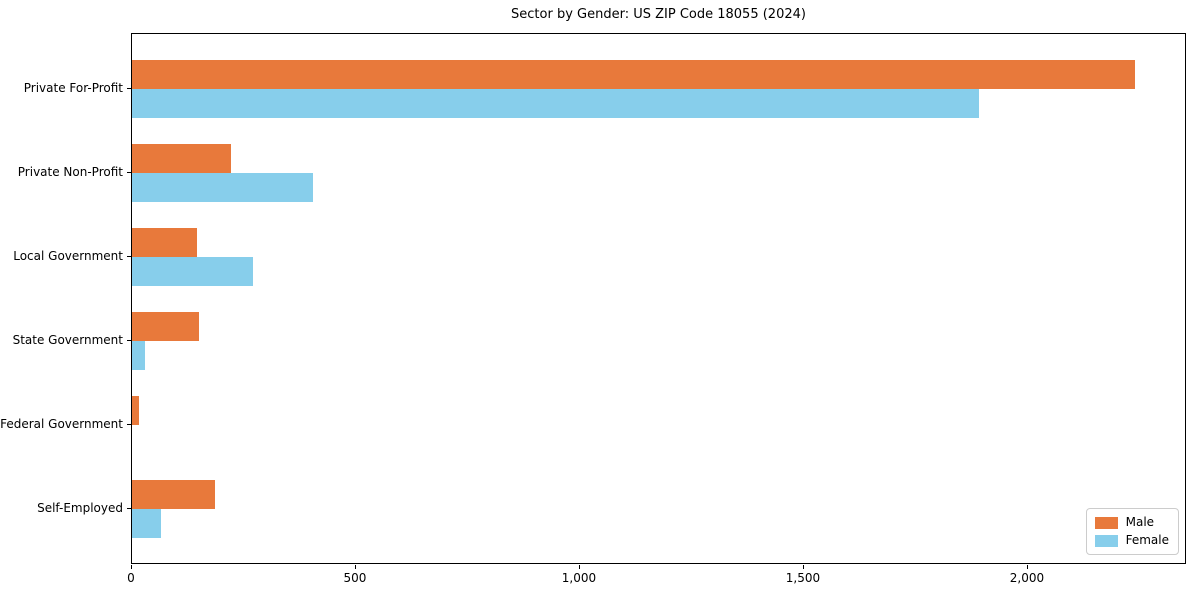 The width and height of the screenshot is (1200, 600). Describe the element at coordinates (73, 88) in the screenshot. I see `y-tick-label: Private For-Profit` at that location.